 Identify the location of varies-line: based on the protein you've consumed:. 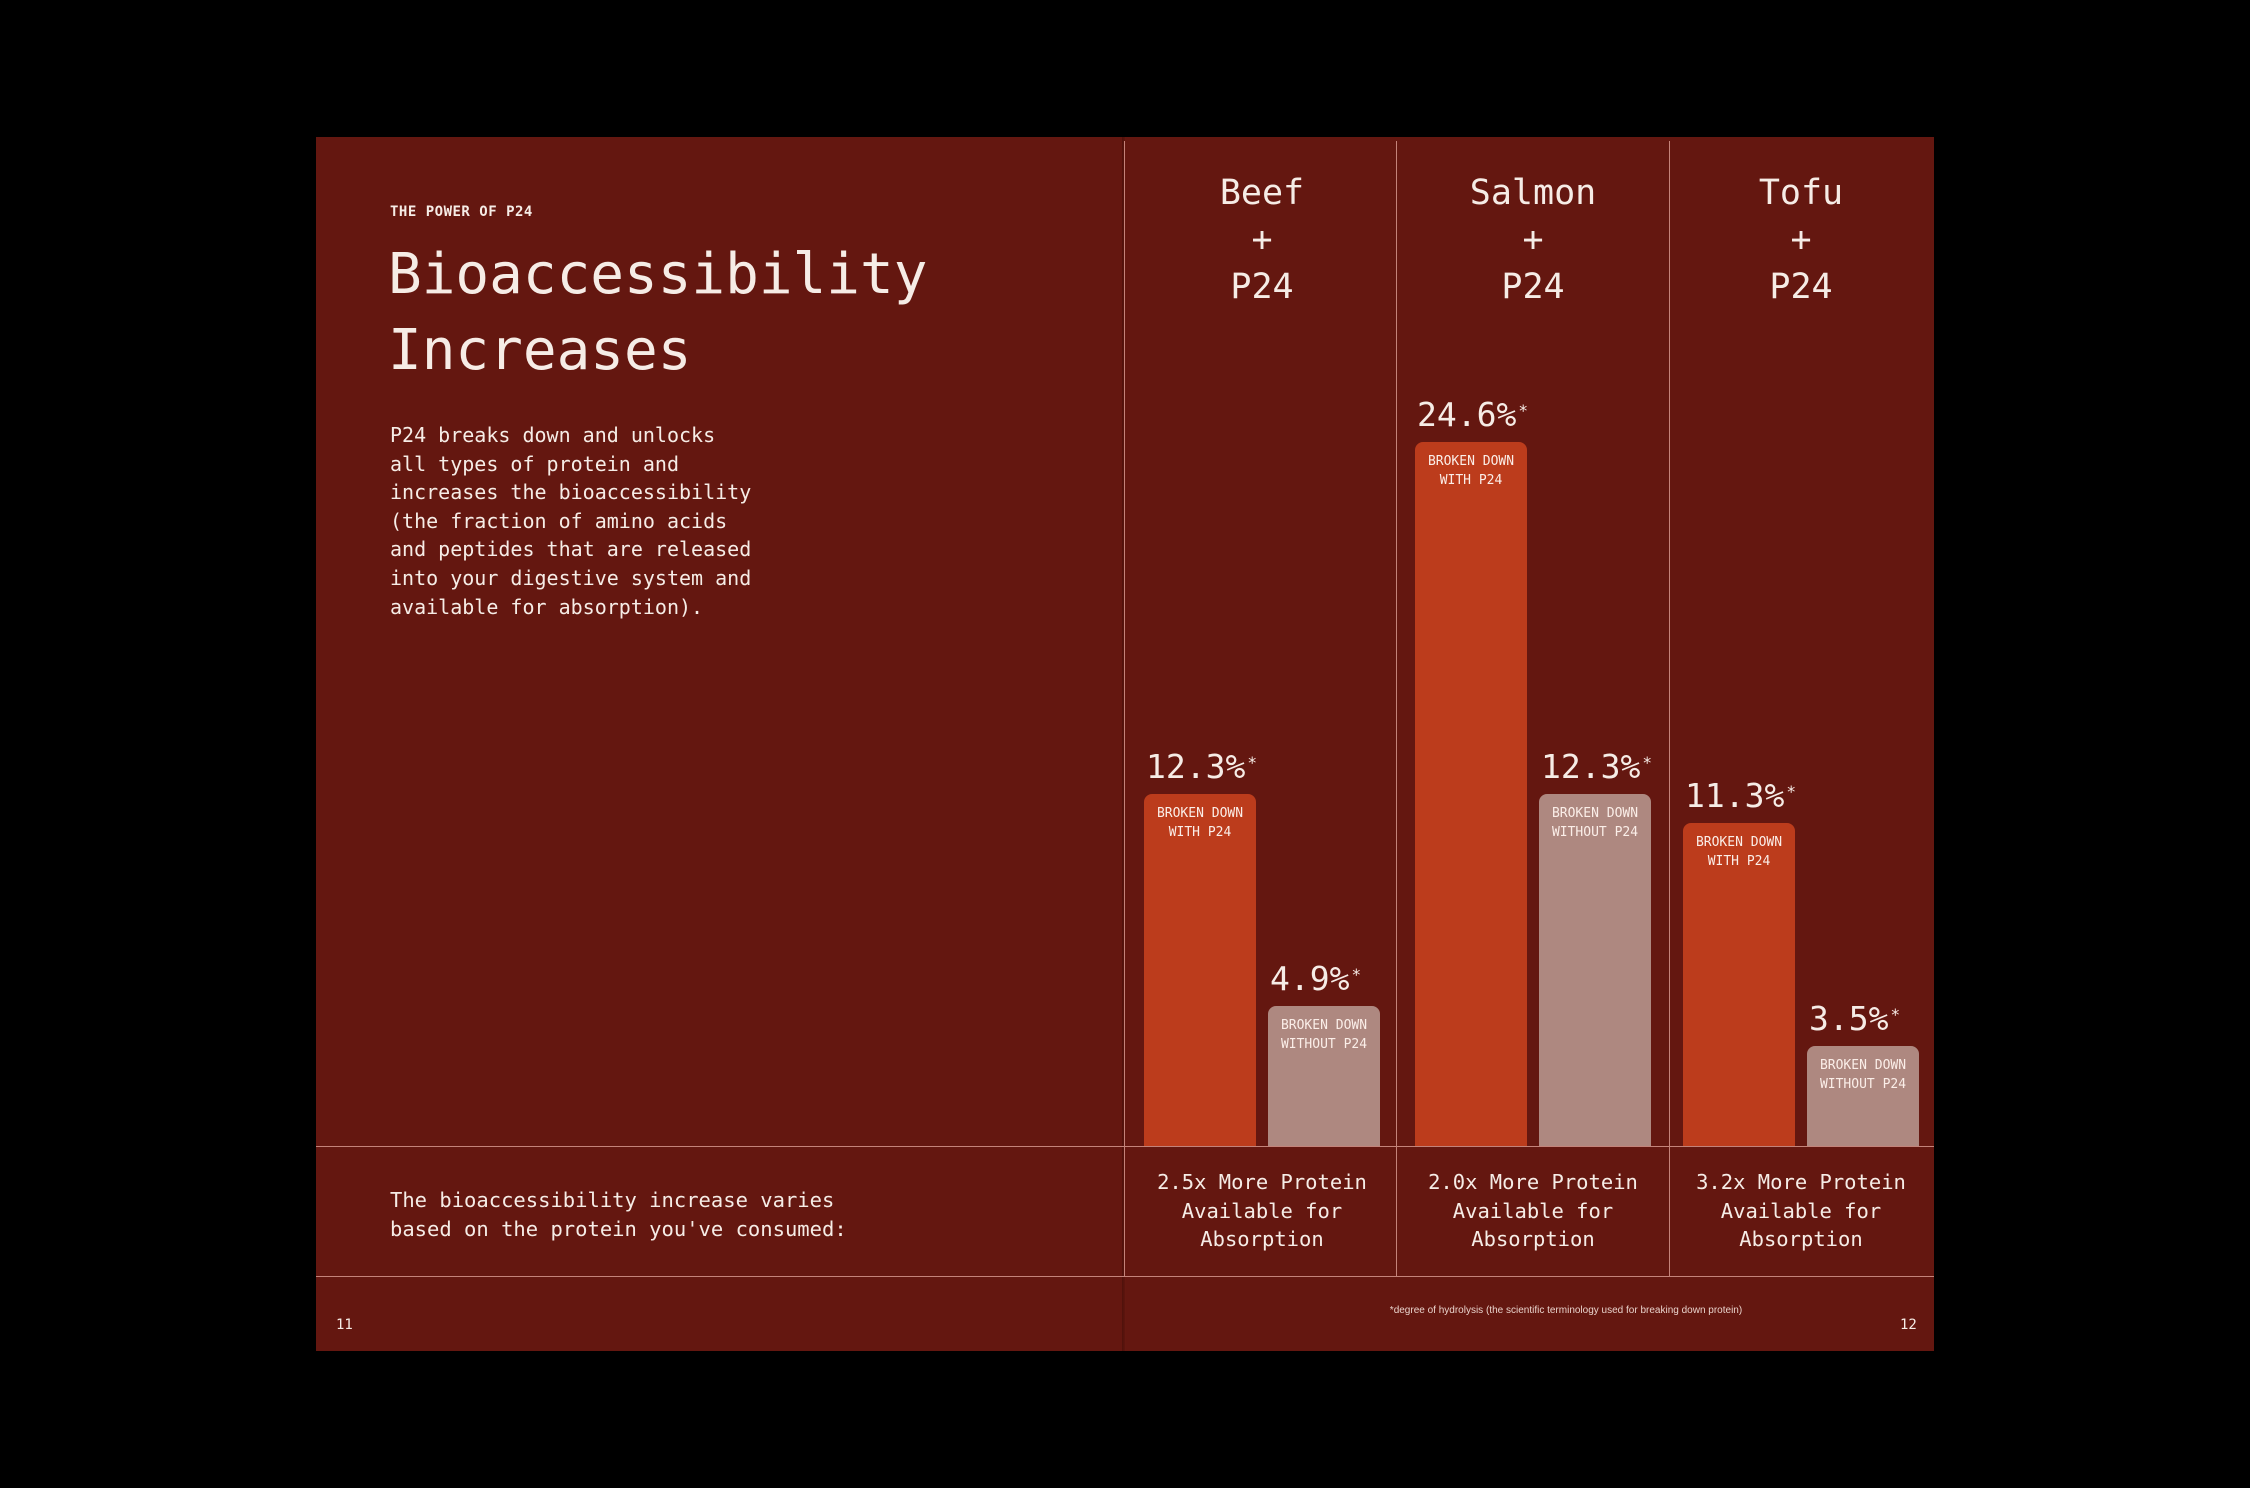
(618, 1228).